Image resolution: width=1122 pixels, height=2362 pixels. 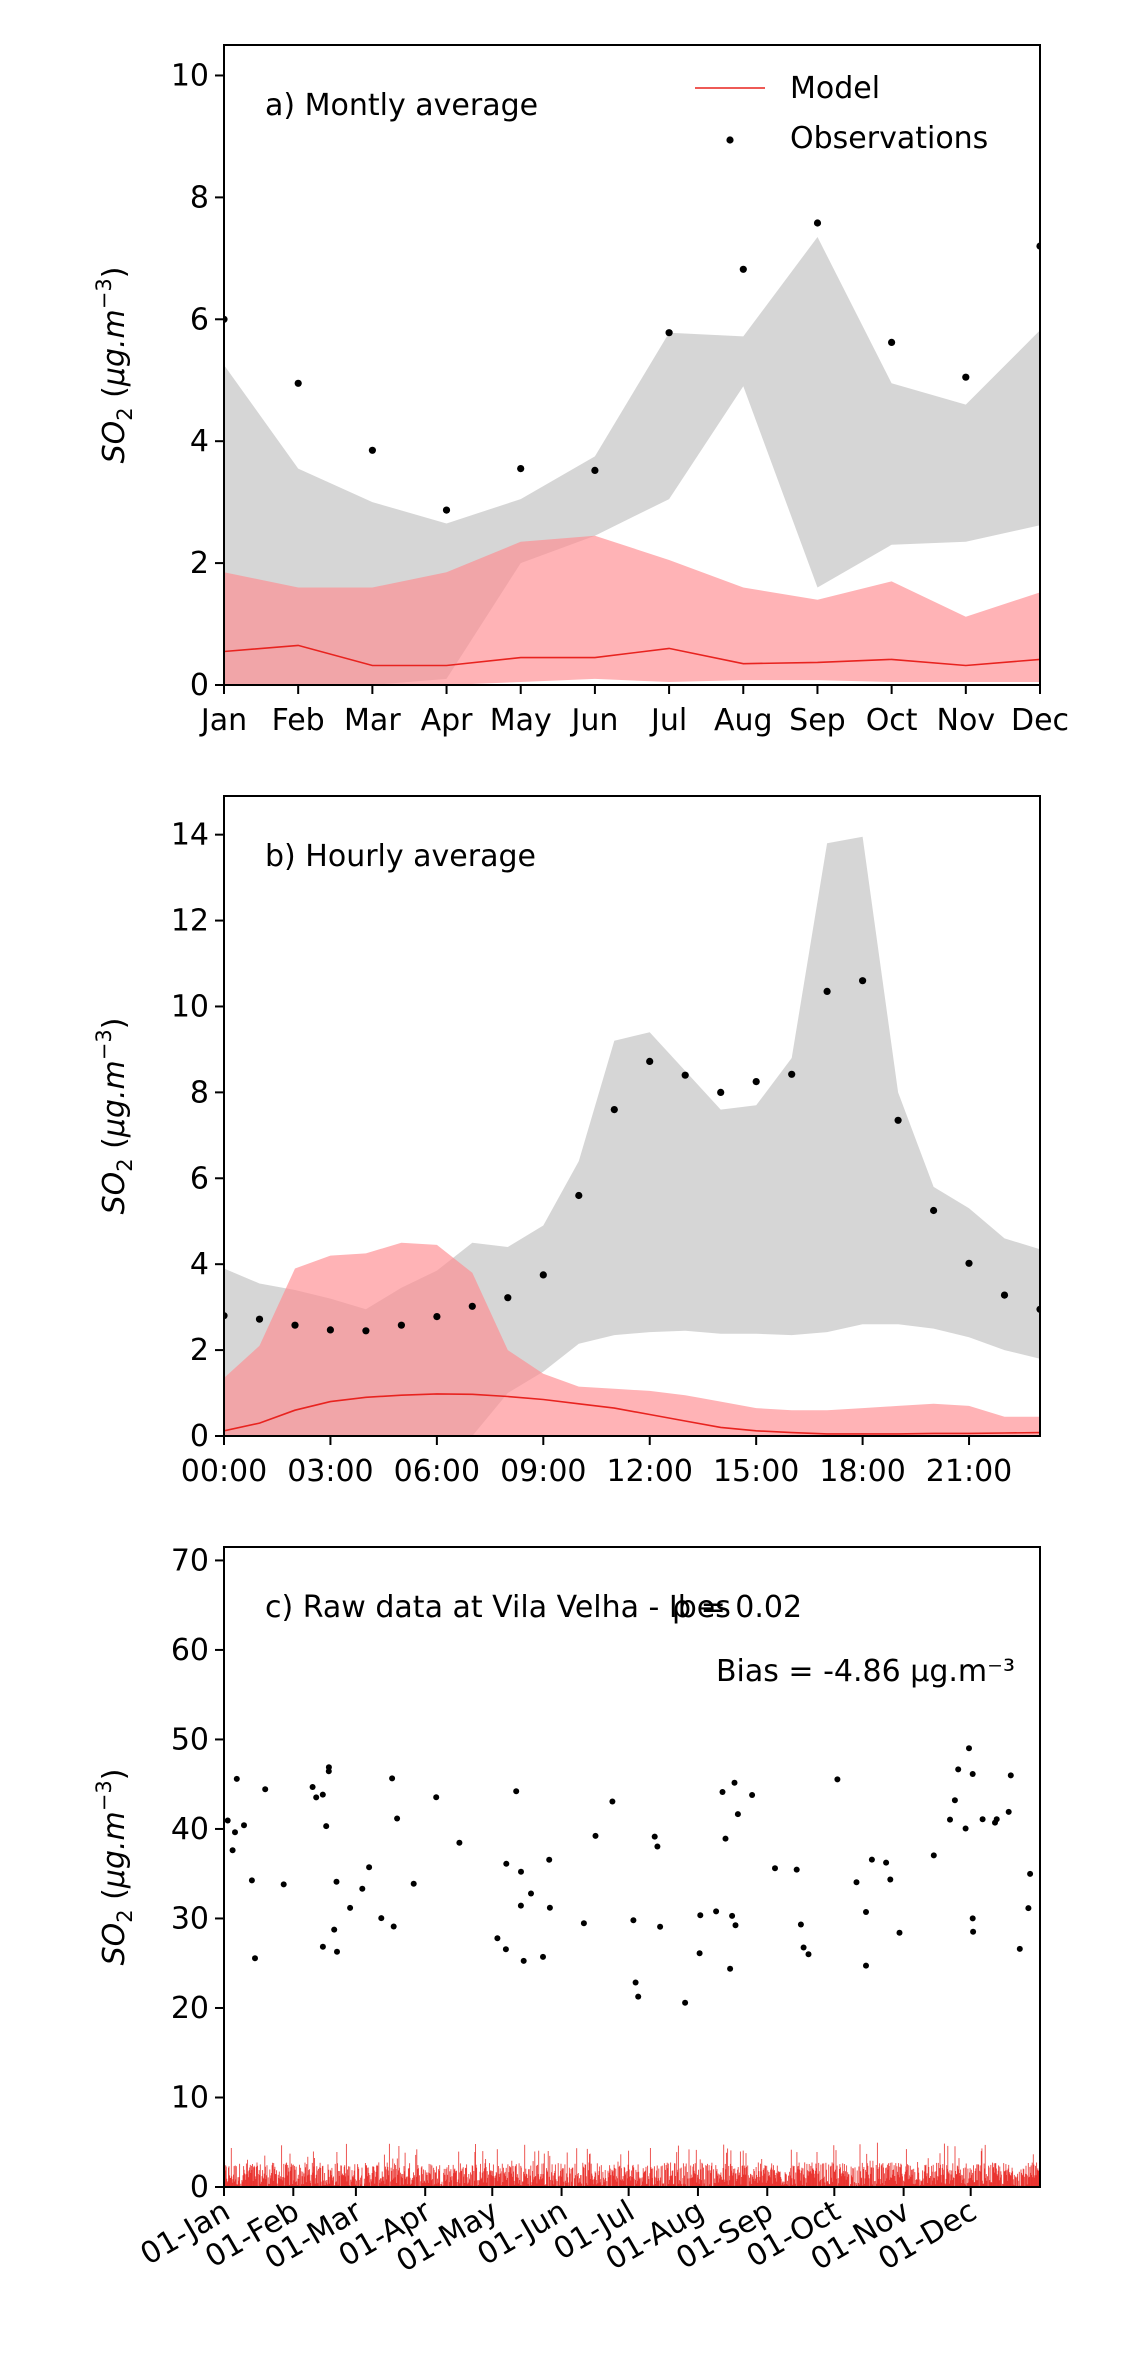 What do you see at coordinates (372, 720) in the screenshot?
I see `x-tick-label: Mar` at bounding box center [372, 720].